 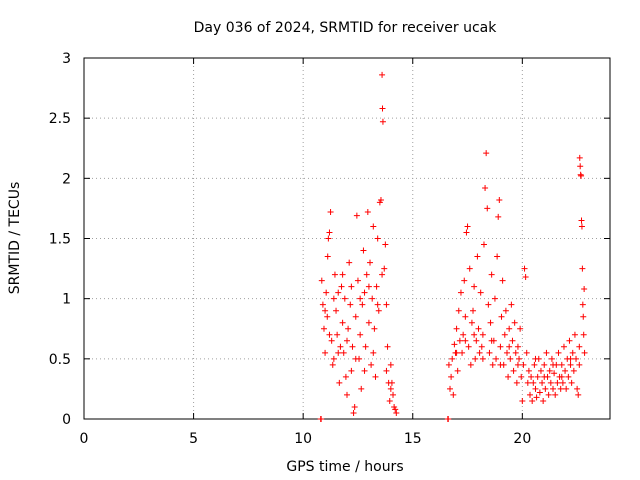 I want to click on y-tick-label: 0, so click(x=66, y=420).